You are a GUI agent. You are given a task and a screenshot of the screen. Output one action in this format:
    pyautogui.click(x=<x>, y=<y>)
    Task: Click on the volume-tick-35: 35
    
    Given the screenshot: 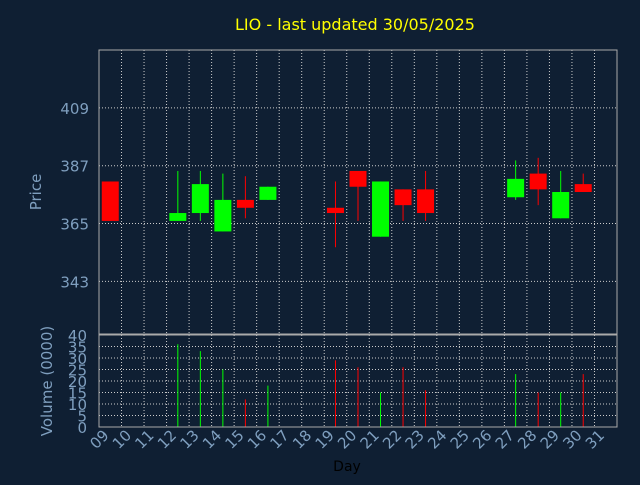 What is the action you would take?
    pyautogui.click(x=77, y=348)
    